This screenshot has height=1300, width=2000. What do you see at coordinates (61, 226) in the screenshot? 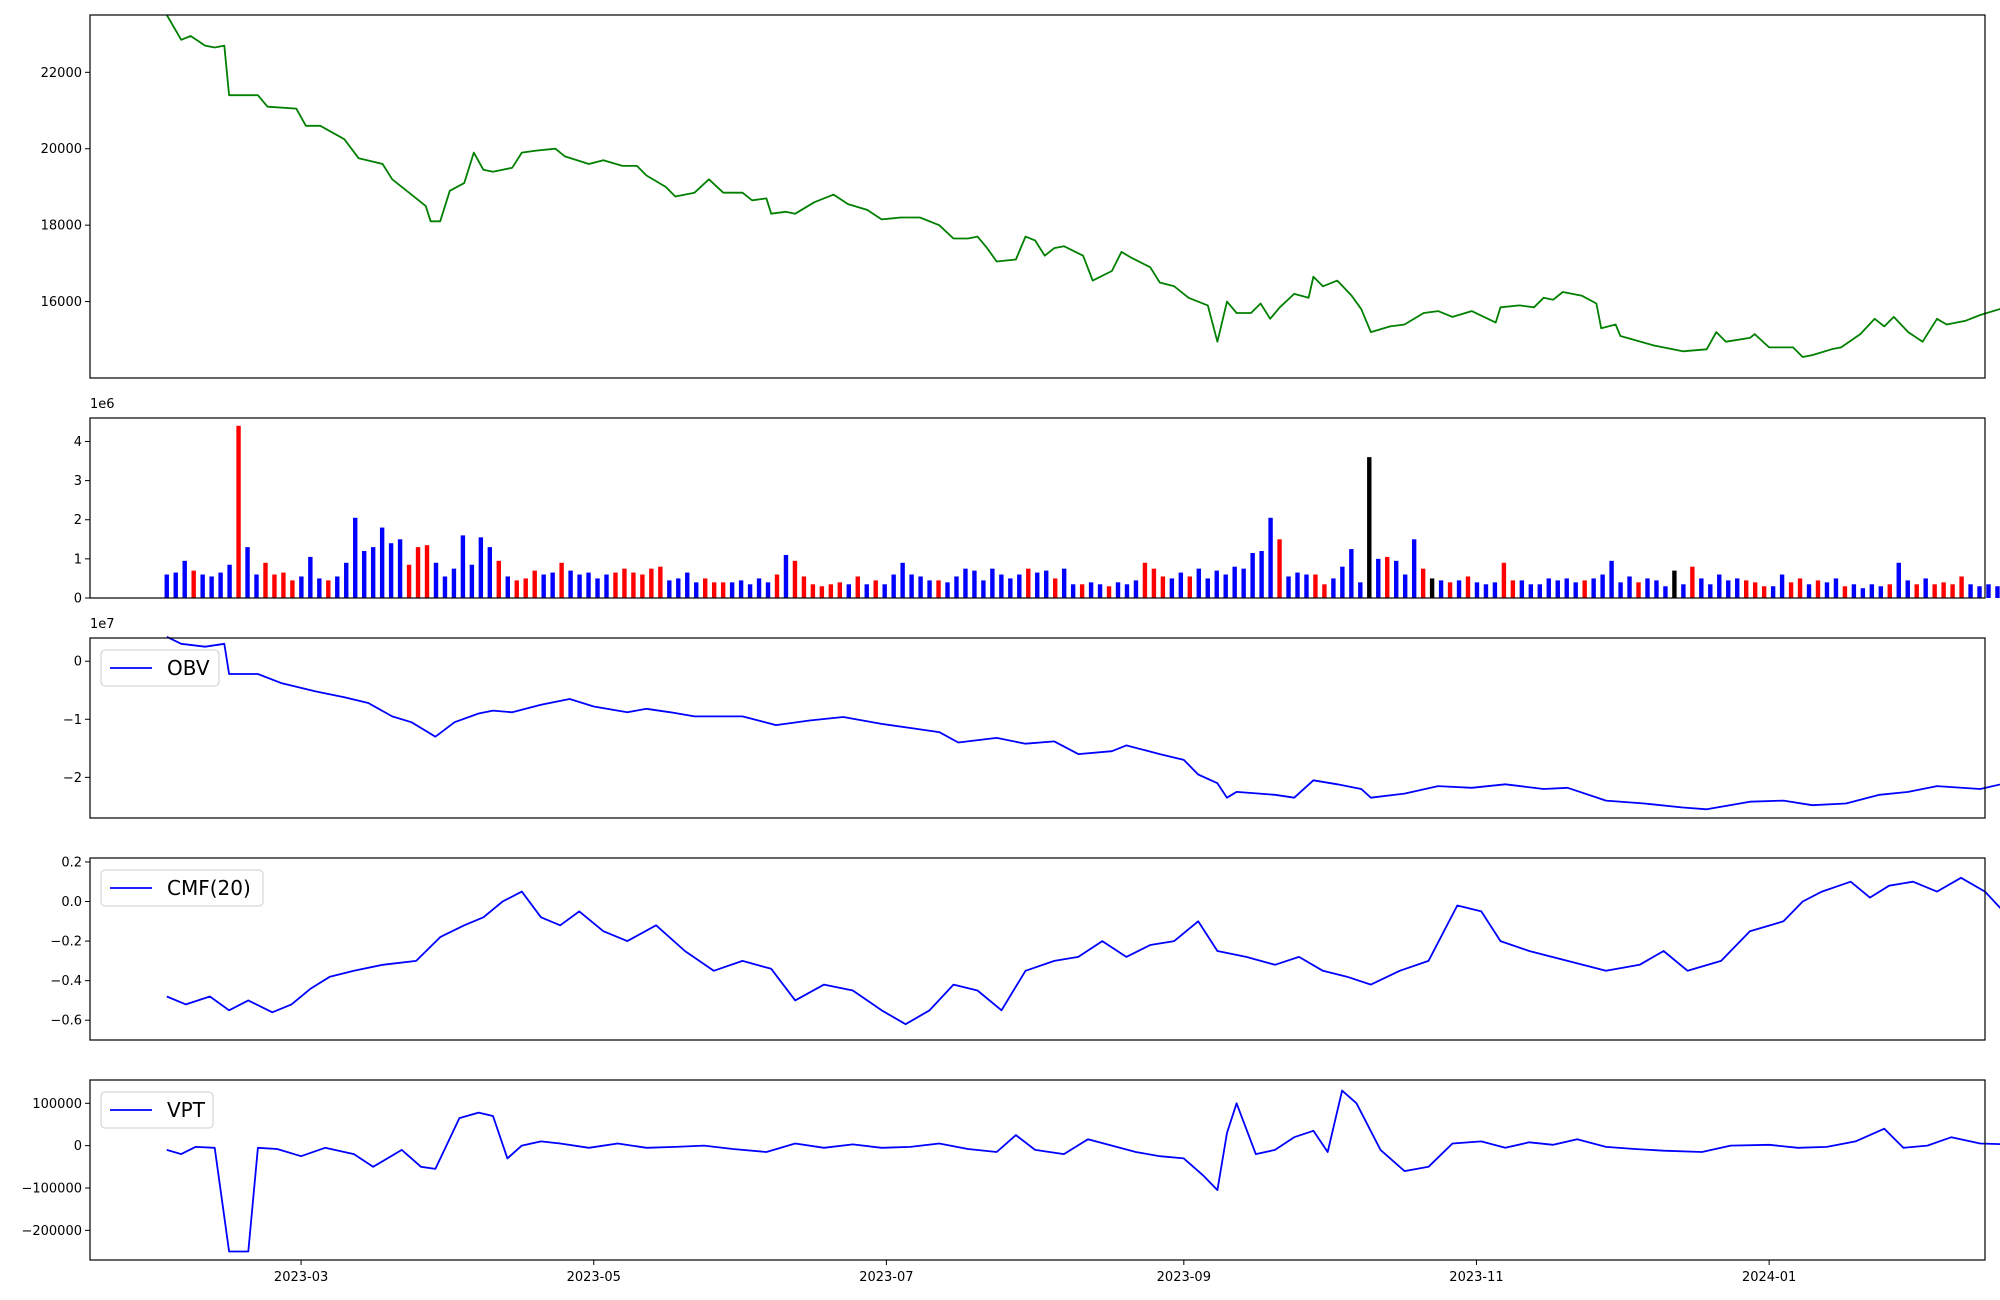
I see `price-ytick-label: 18000` at bounding box center [61, 226].